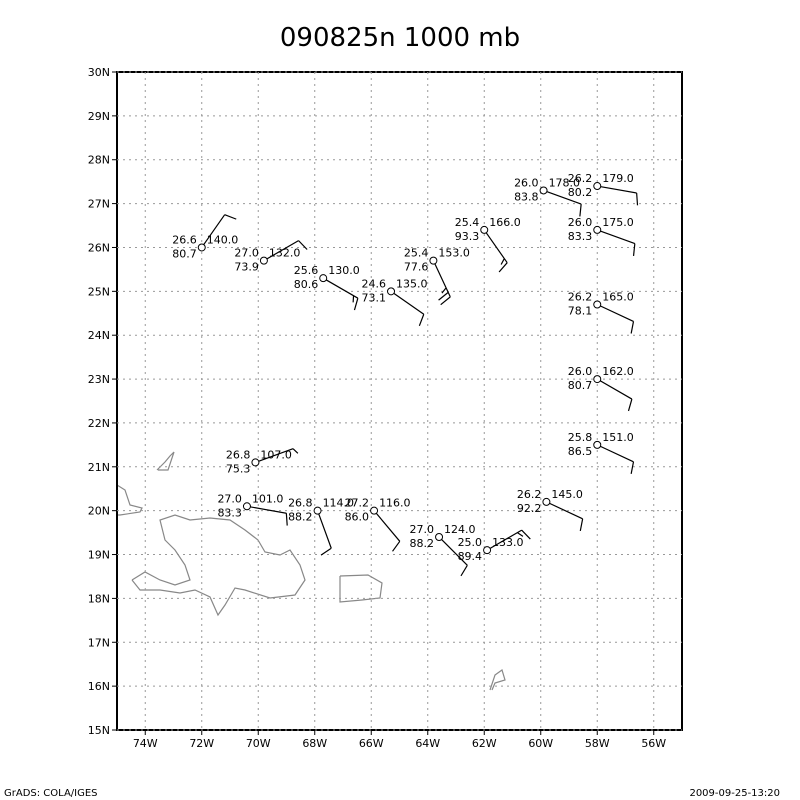 The height and width of the screenshot is (800, 800). I want to click on humidity-label: 86.5, so click(580, 451).